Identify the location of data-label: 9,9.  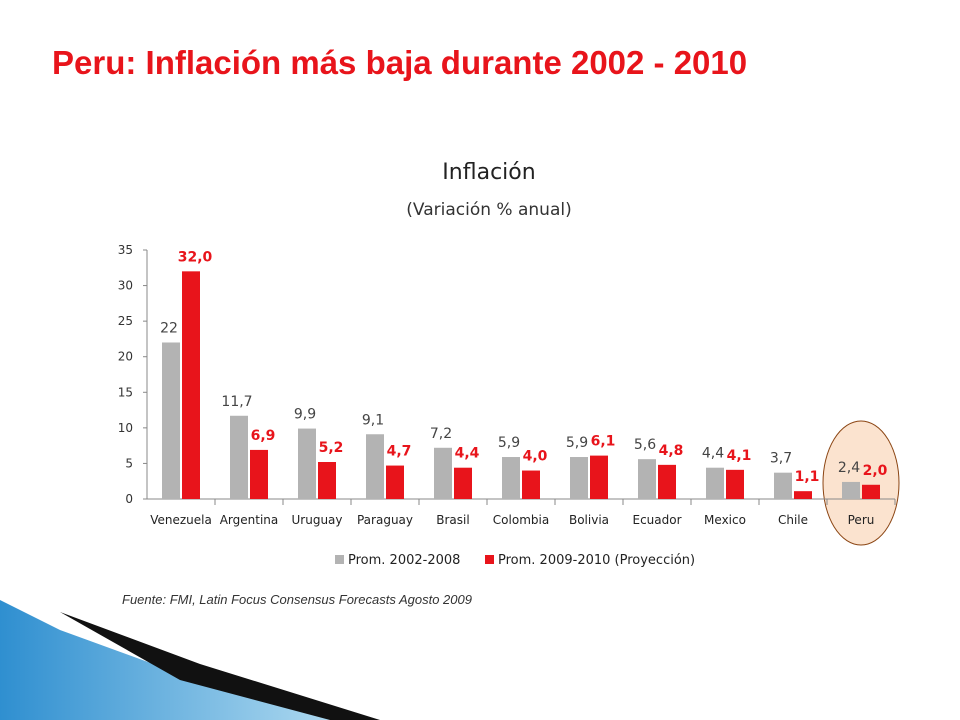
(305, 415).